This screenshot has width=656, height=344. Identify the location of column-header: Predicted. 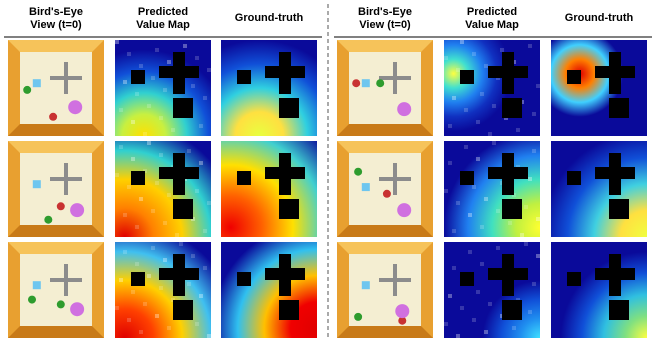
(163, 12).